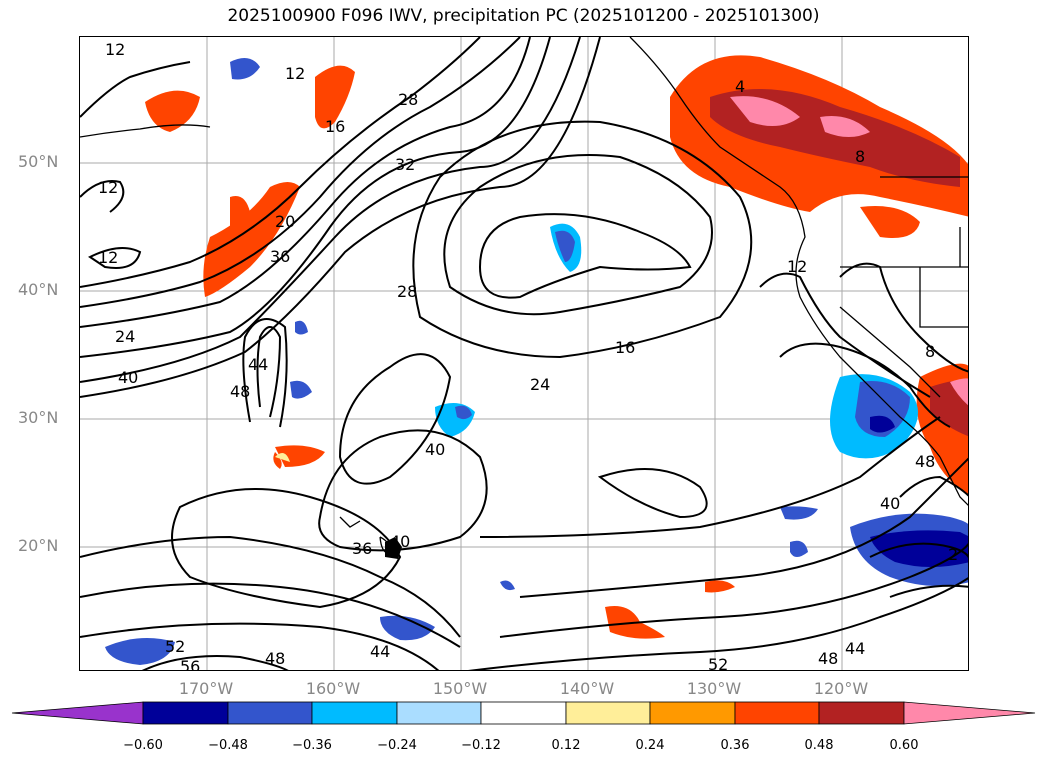 This screenshot has height=765, width=1047. What do you see at coordinates (285, 221) in the screenshot?
I see `contour-label: 20` at bounding box center [285, 221].